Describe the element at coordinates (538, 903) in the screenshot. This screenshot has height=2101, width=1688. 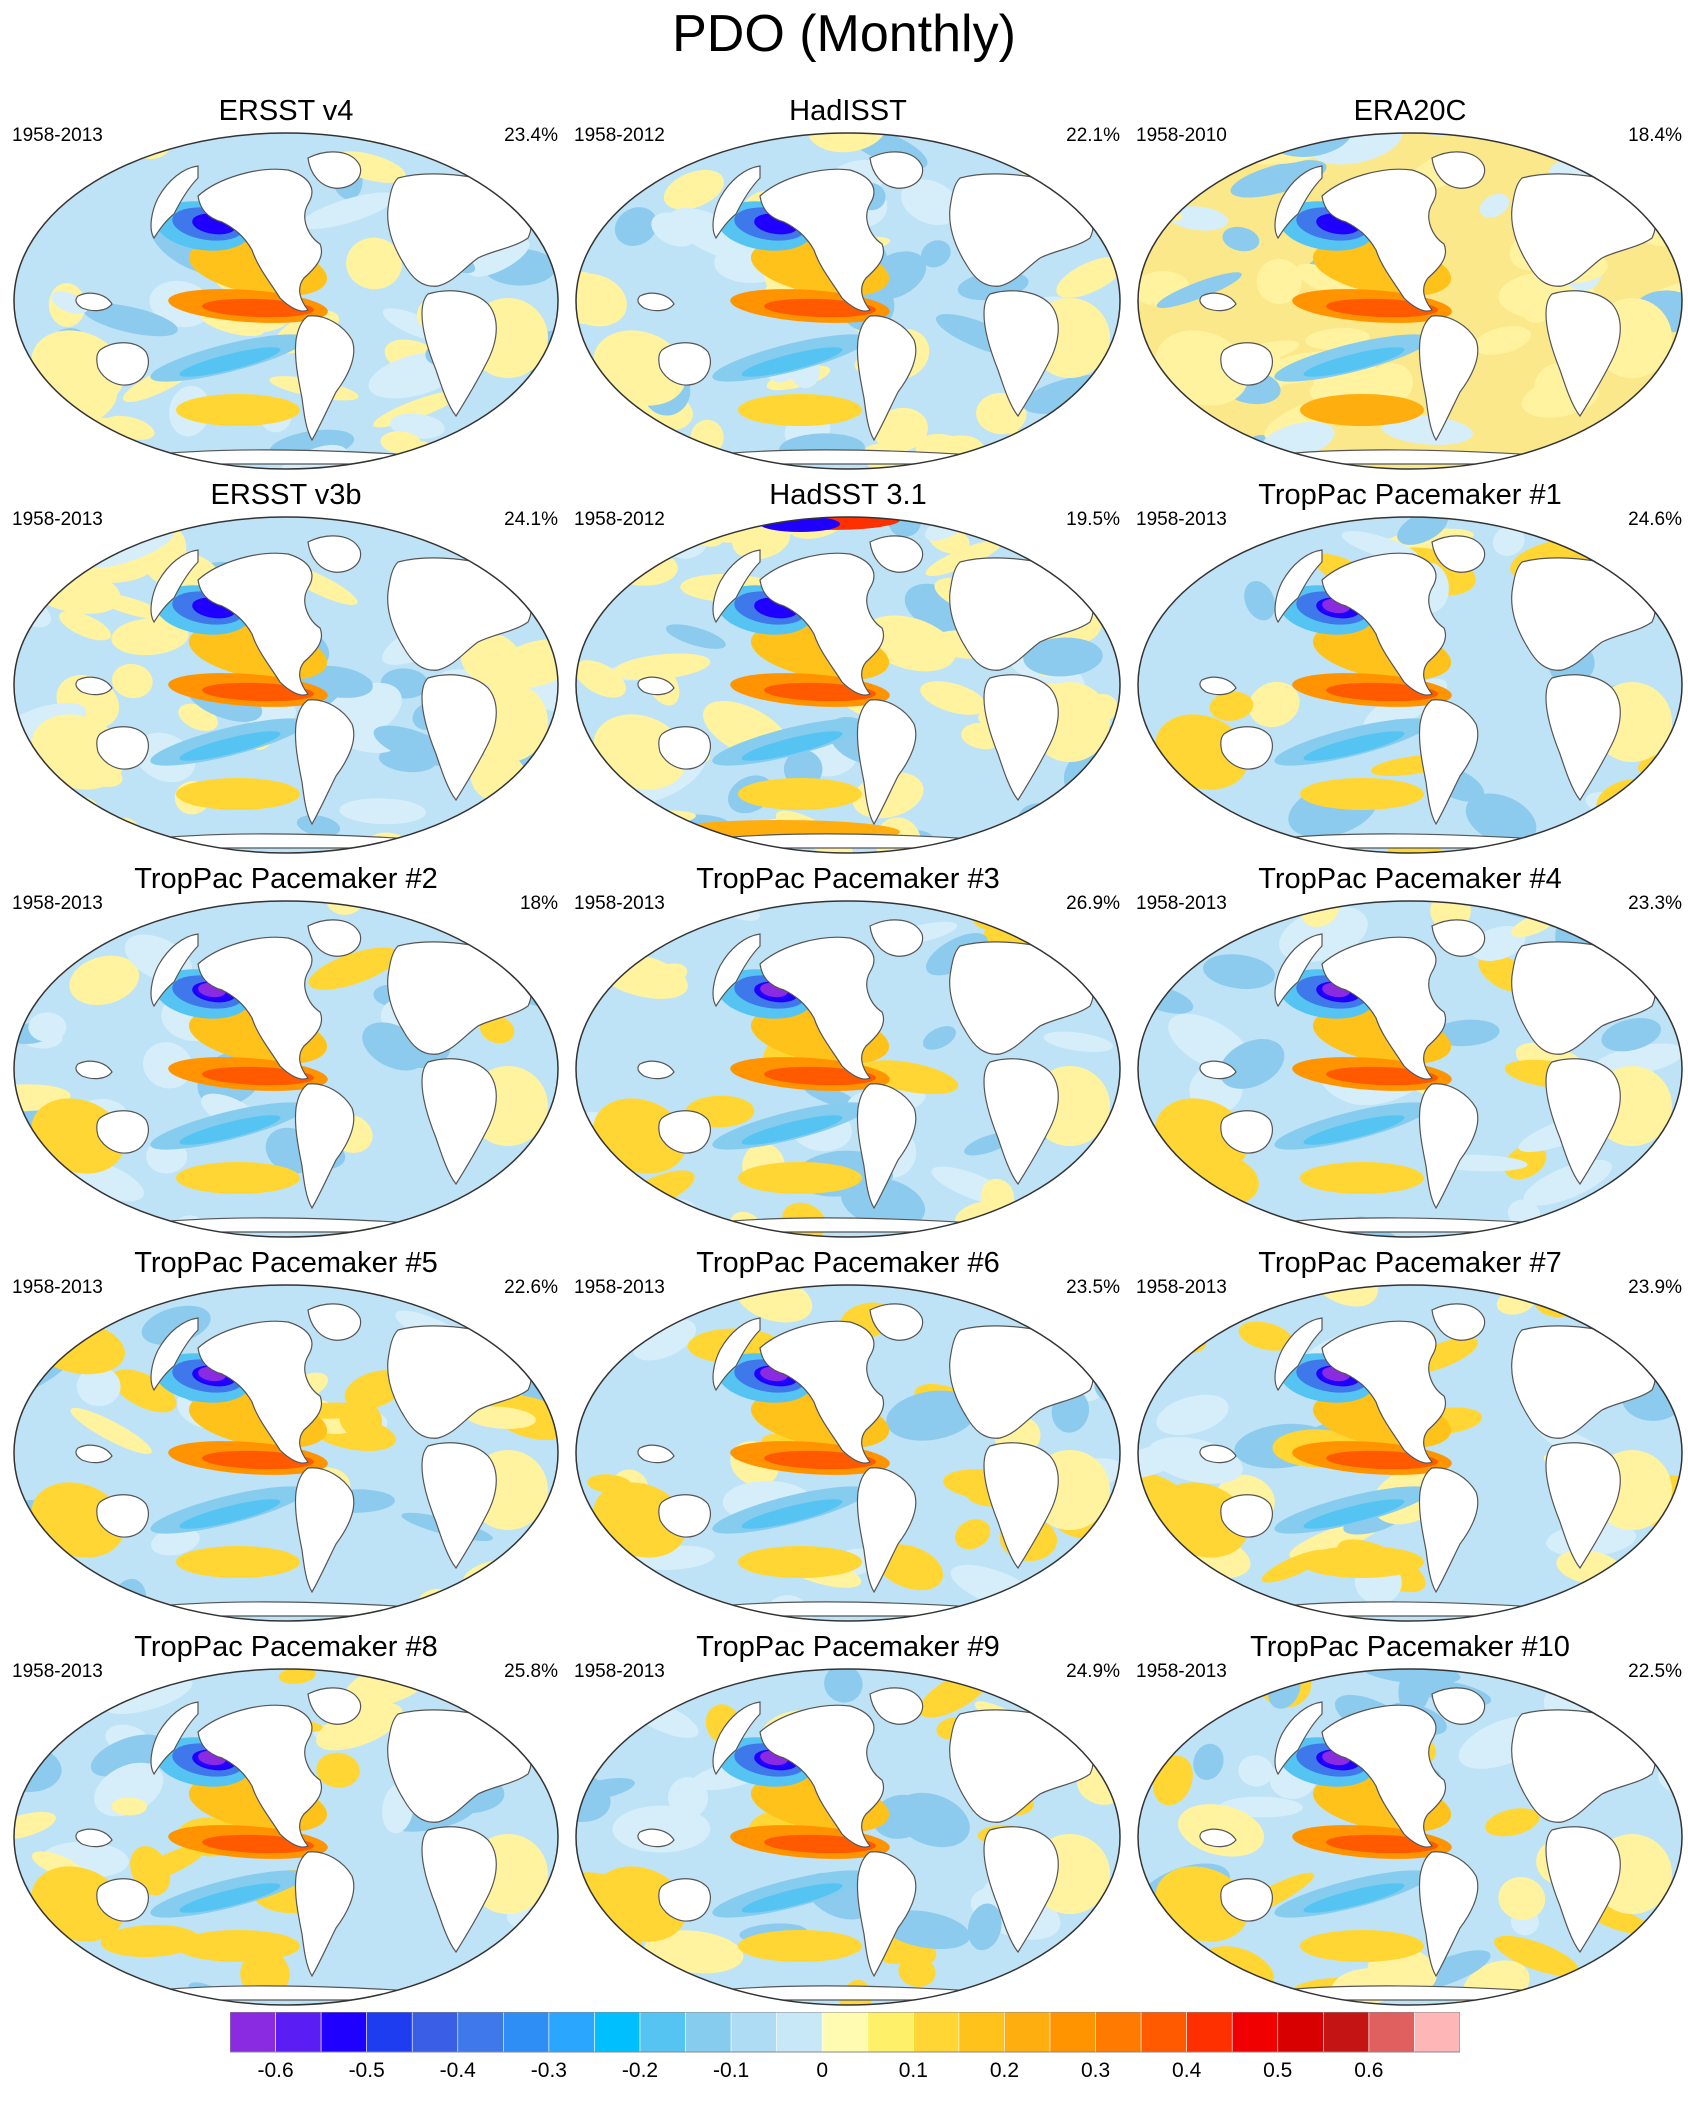
I see `panel-variance-percent: 18%` at that location.